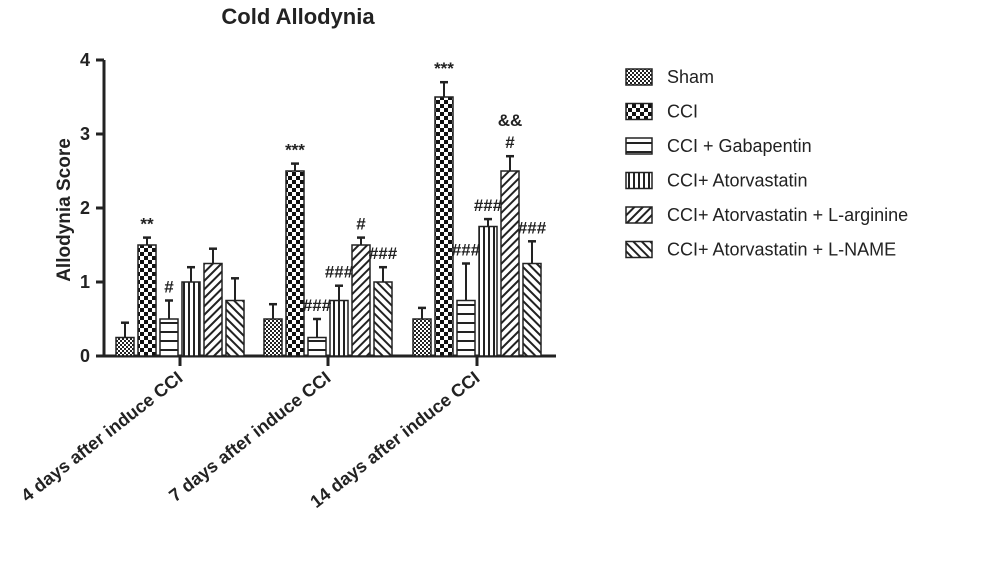 This screenshot has width=1000, height=569. I want to click on category-label: 4 days after induce CCI, so click(101, 436).